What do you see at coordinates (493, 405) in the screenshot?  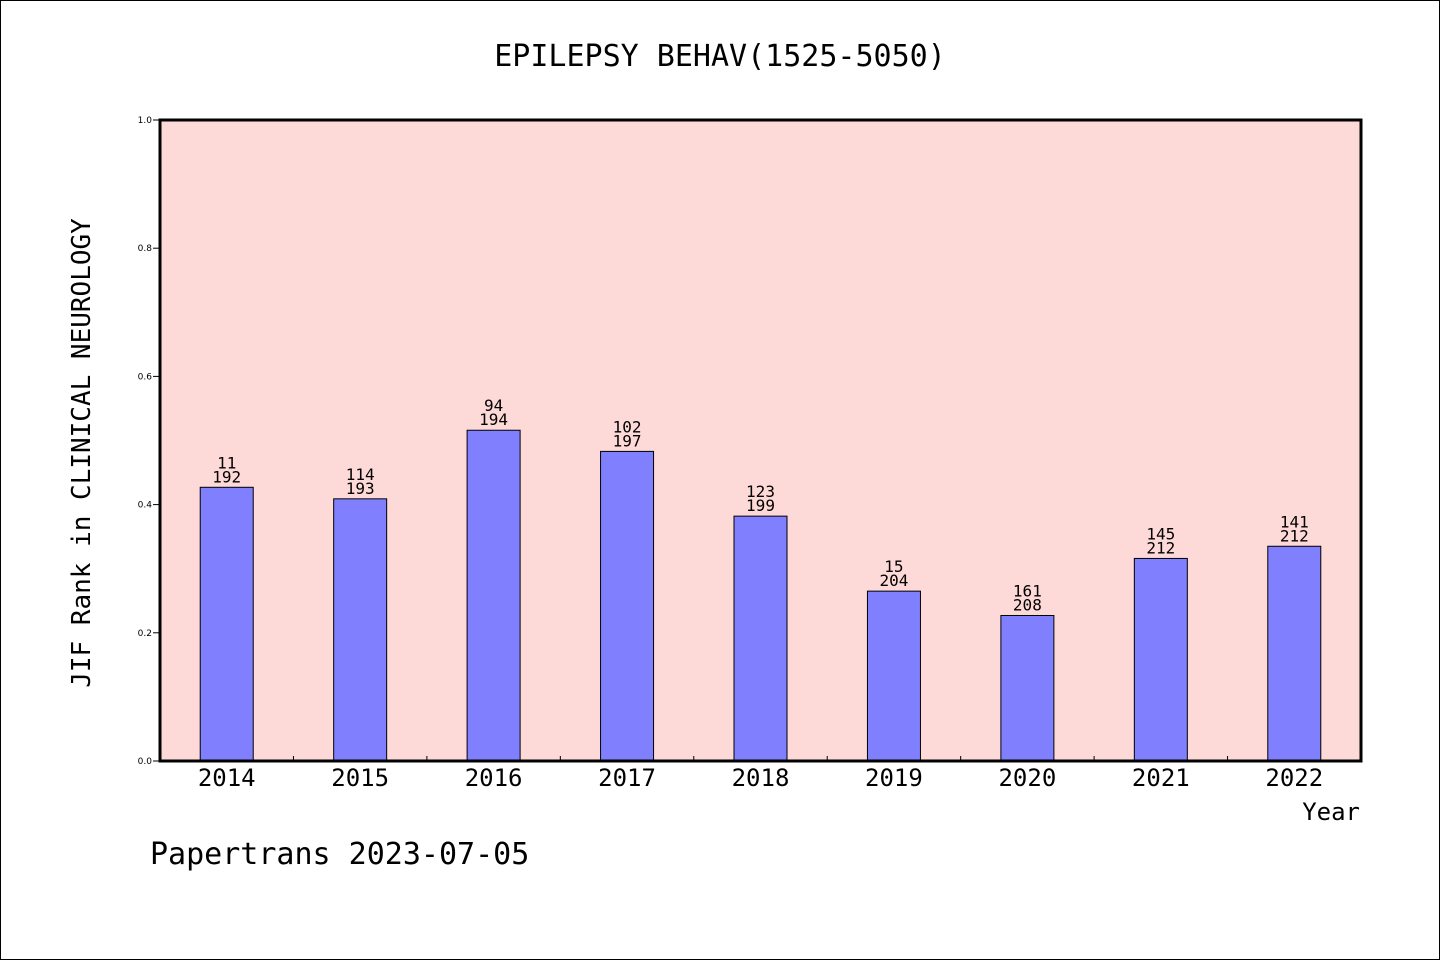 I see `bar-label-rank: 94` at bounding box center [493, 405].